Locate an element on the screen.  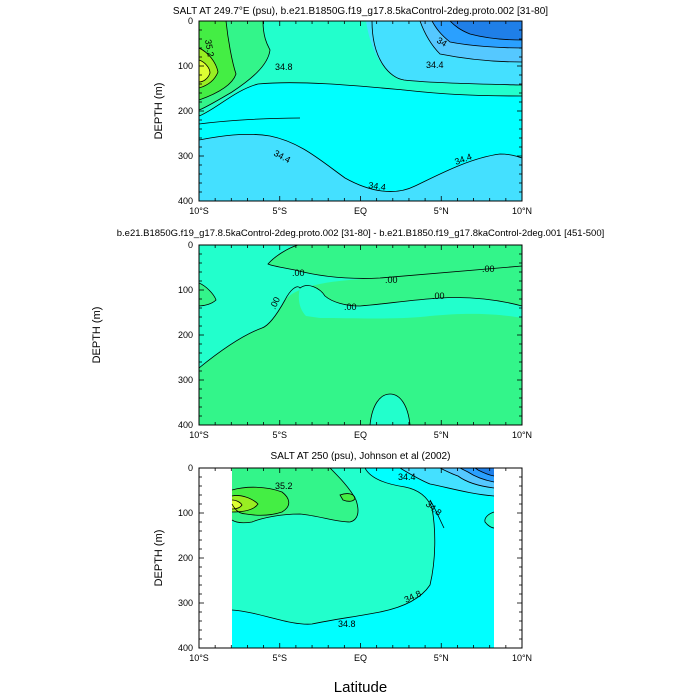
p3-contour-34-8-coast is located at coordinates (437, 514).